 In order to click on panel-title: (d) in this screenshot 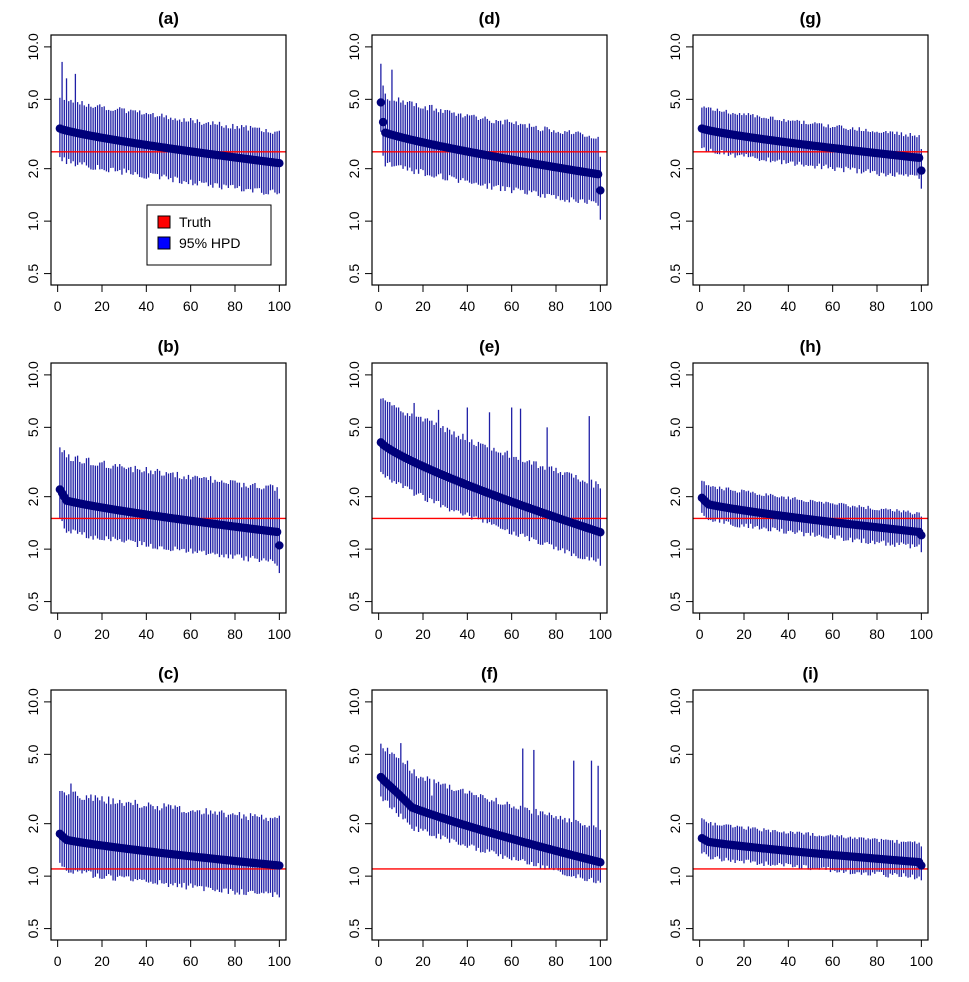, I will do `click(490, 18)`.